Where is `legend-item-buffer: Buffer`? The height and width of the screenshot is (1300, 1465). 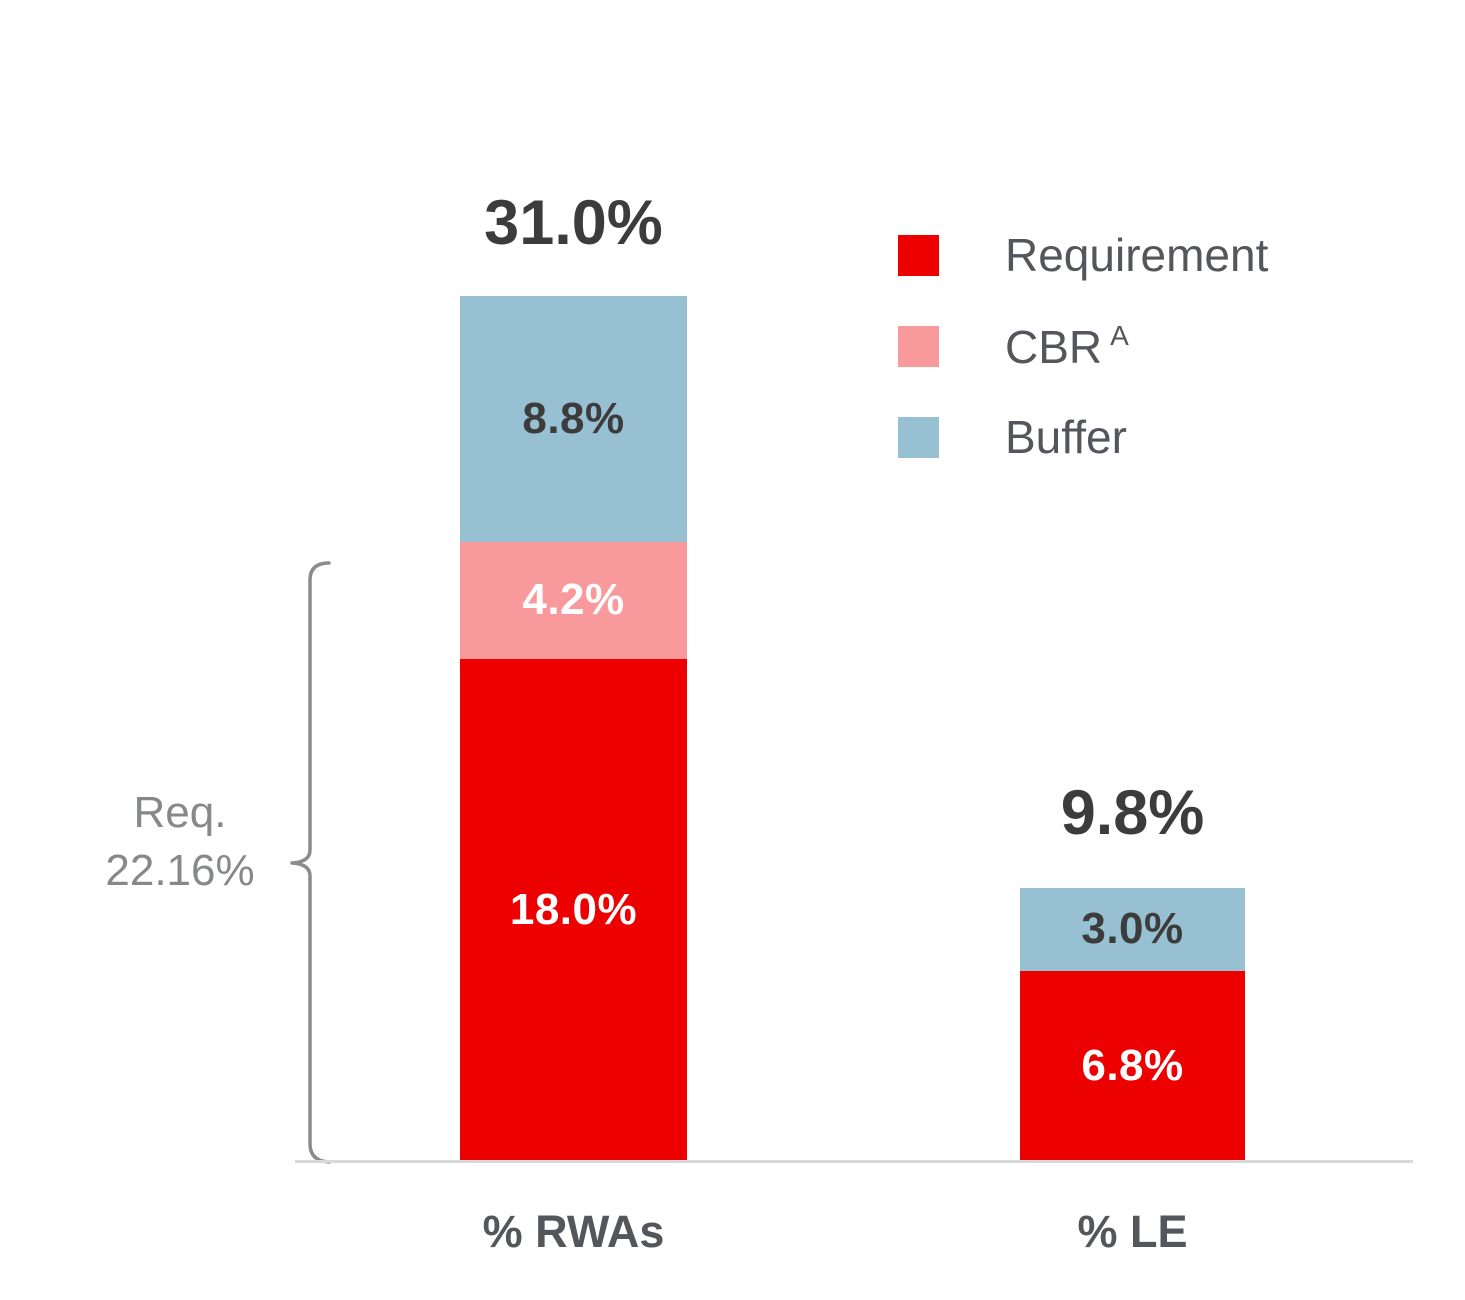 legend-item-buffer: Buffer is located at coordinates (1083, 437).